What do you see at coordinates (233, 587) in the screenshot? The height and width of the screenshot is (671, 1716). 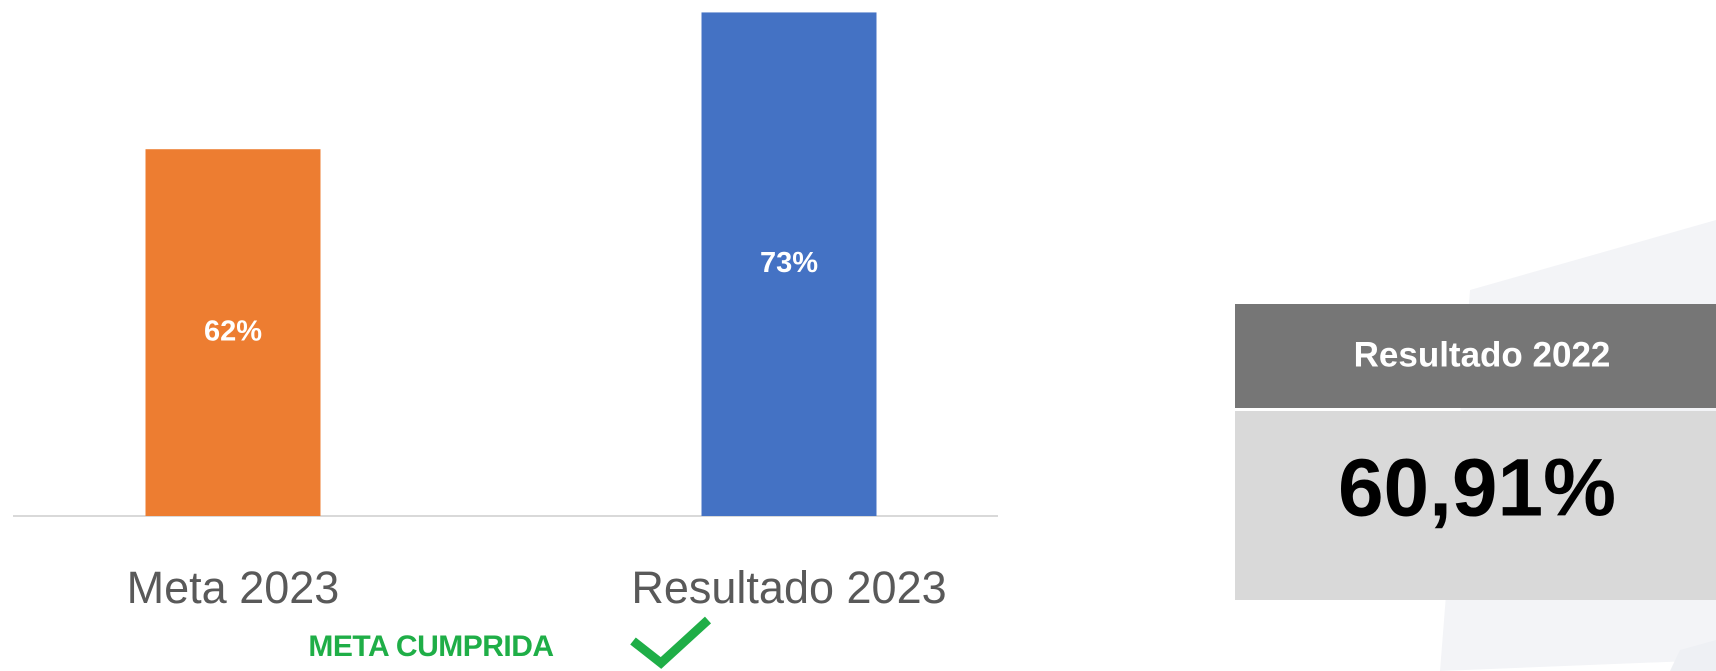 I see `x-tick-label: Meta 2023` at bounding box center [233, 587].